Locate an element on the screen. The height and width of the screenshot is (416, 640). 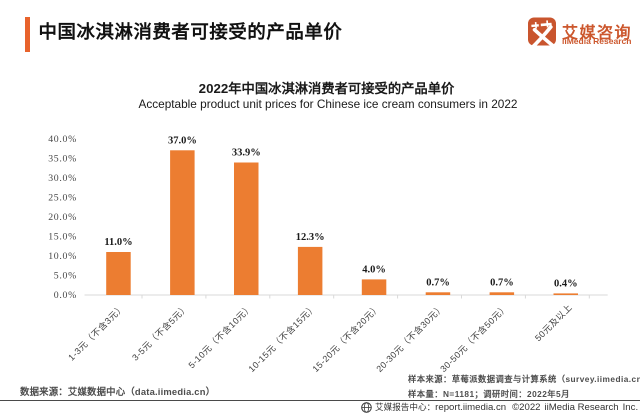
svg-text: 15-20元（不含20元） is located at coordinates (346, 337).